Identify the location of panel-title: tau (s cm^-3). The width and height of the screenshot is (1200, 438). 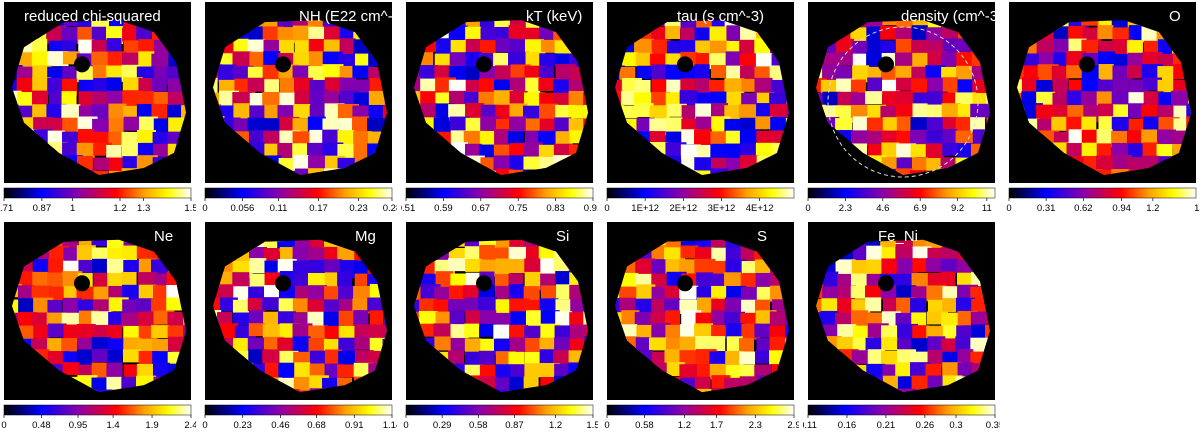
(720, 16).